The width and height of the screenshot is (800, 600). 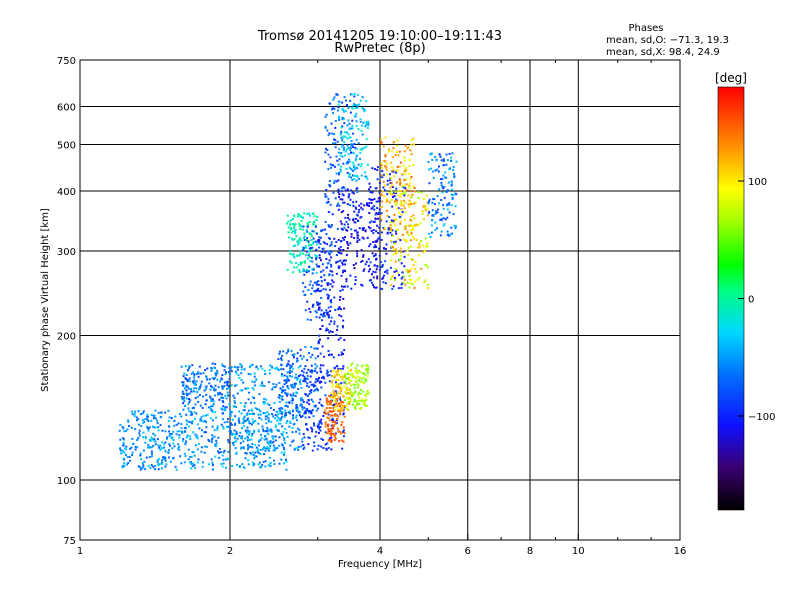 I want to click on x-axis-label: Frequency [MHz], so click(x=380, y=564).